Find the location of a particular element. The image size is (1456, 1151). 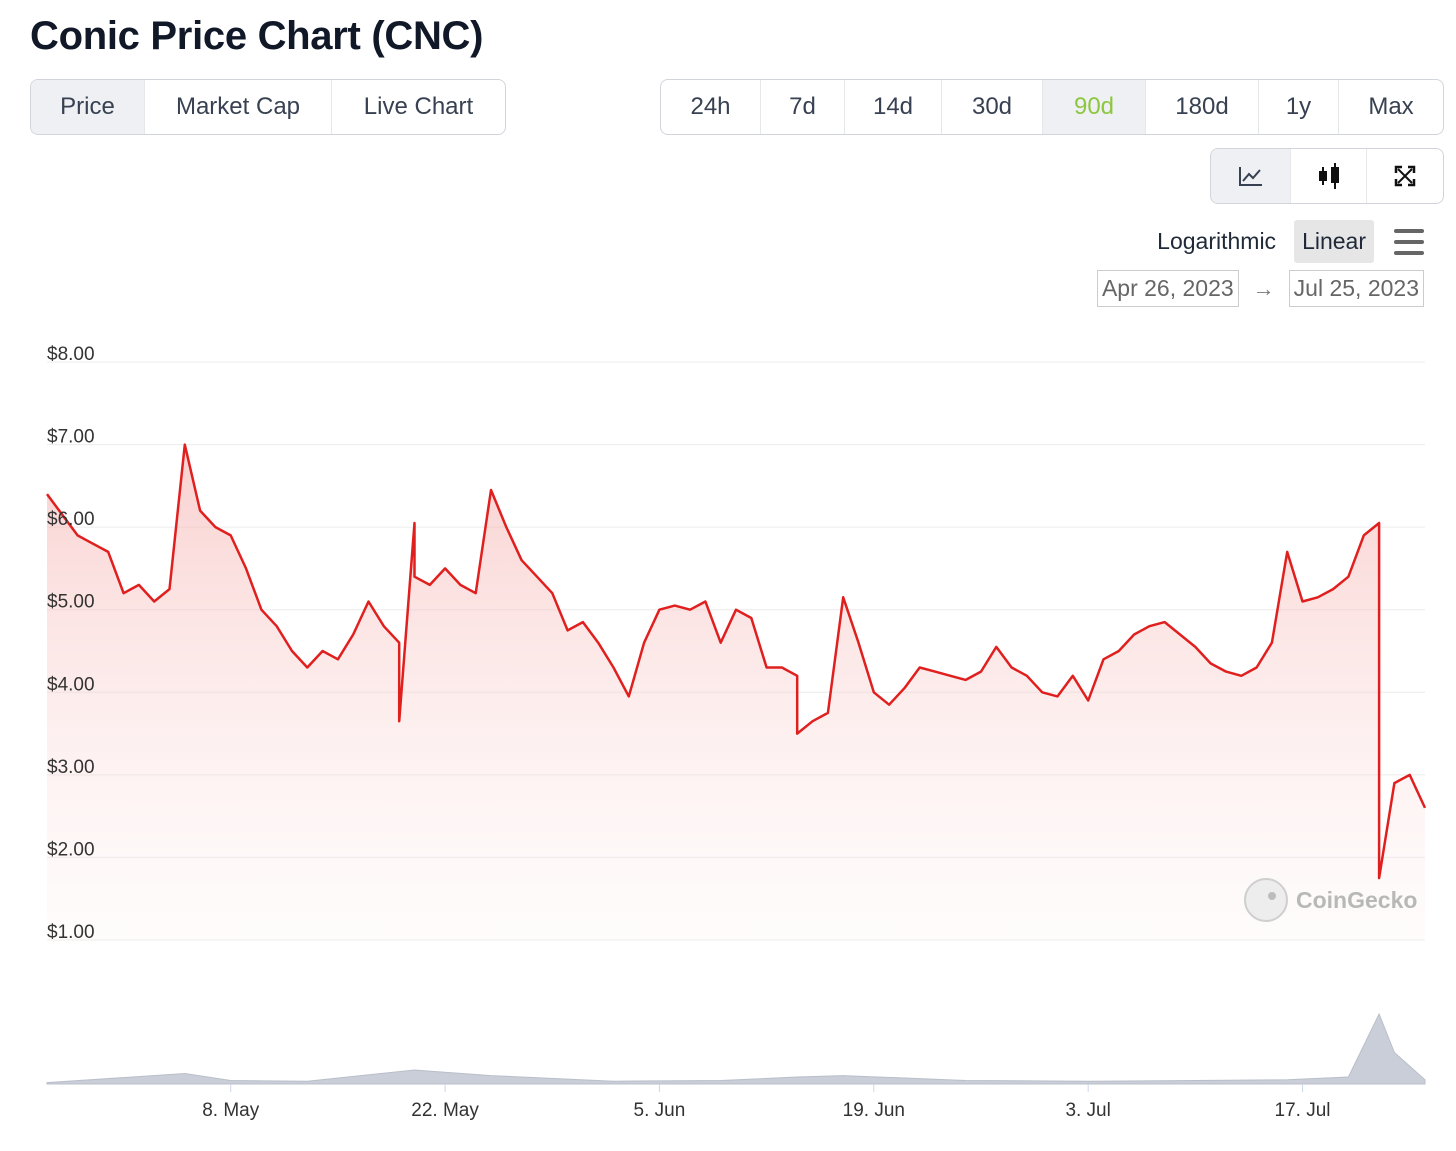

page-title: Conic Price Chart (CNC) is located at coordinates (257, 36).